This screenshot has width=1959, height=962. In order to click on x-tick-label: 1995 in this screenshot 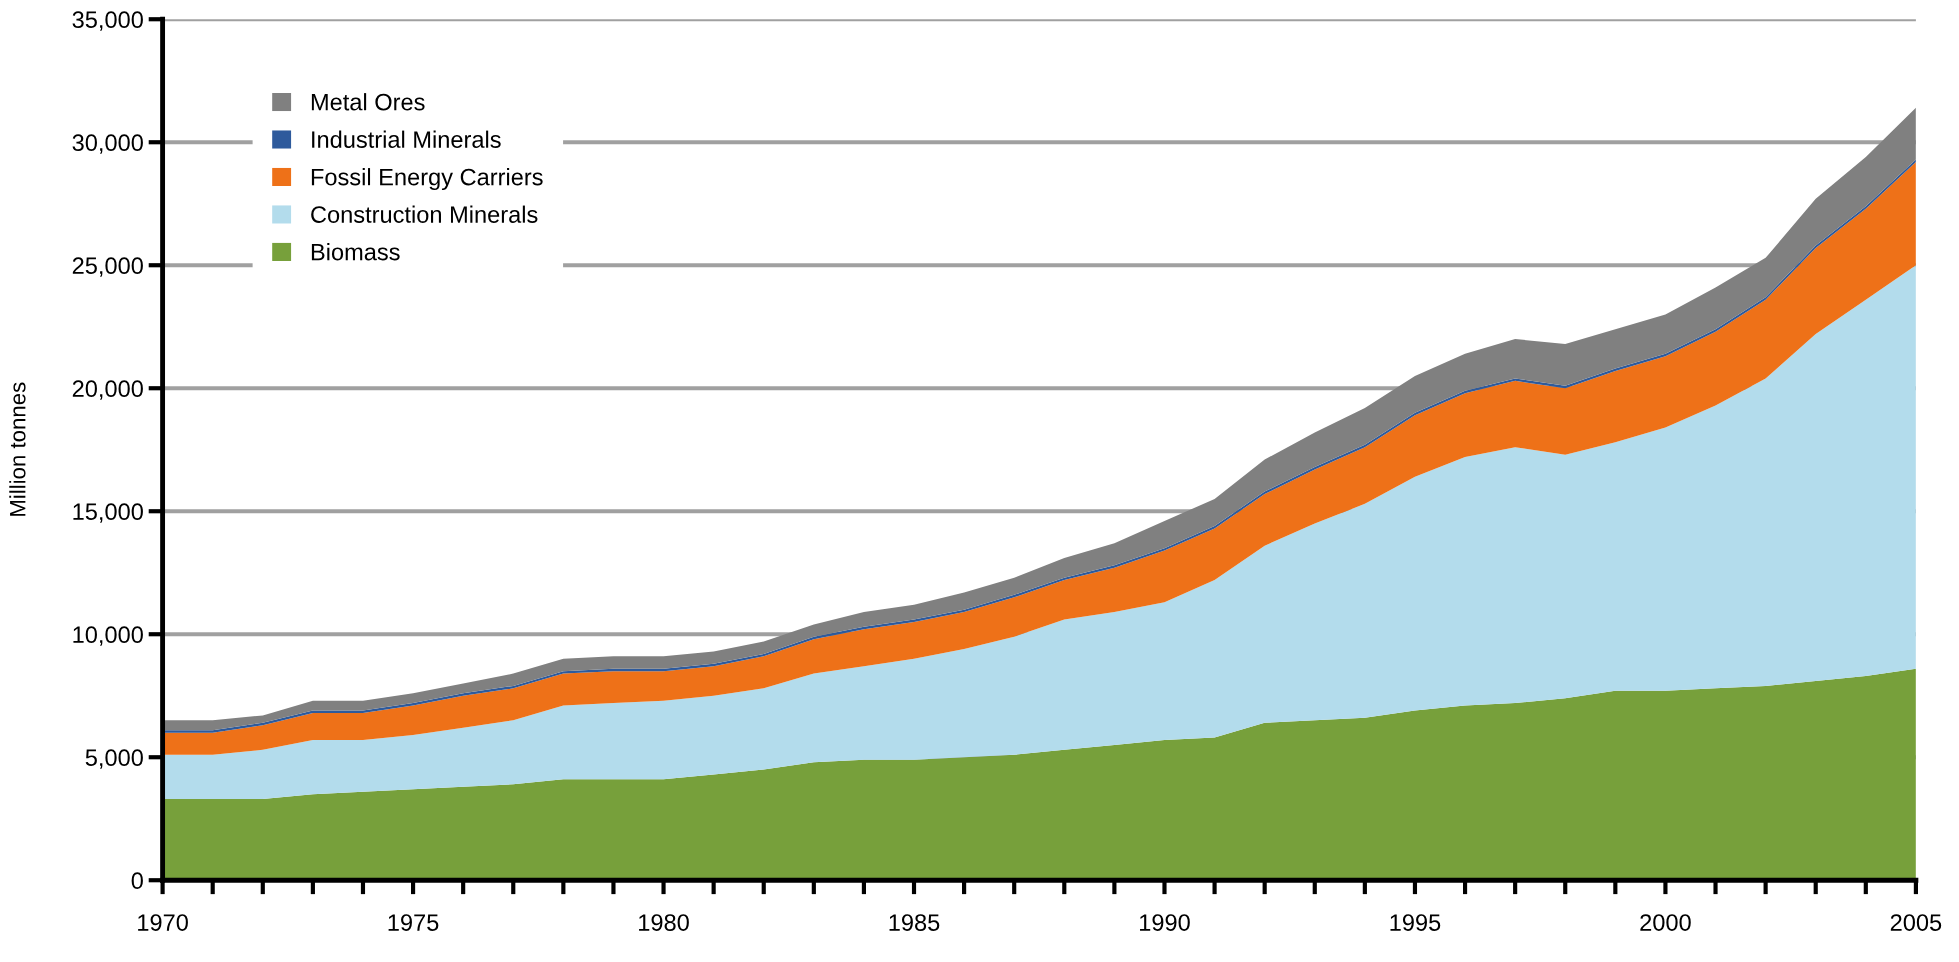, I will do `click(1415, 922)`.